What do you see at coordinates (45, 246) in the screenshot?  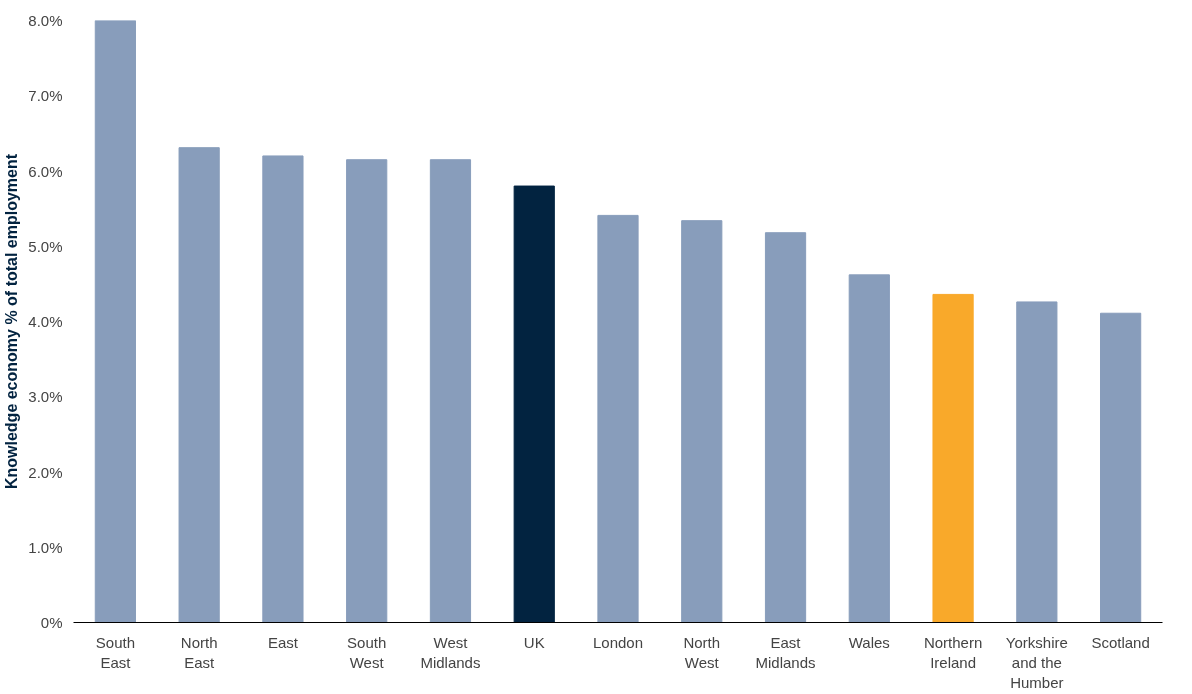 I see `y-tick-label: 5.0%` at bounding box center [45, 246].